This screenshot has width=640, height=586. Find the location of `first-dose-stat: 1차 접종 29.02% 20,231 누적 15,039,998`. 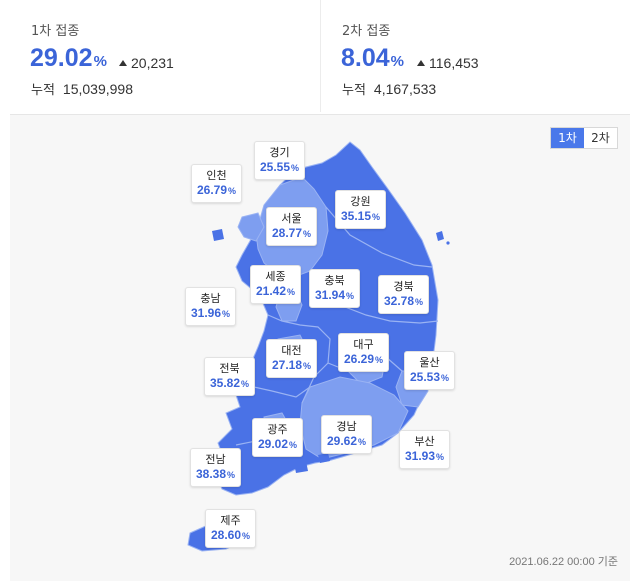

first-dose-stat: 1차 접종 29.02% 20,231 누적 15,039,998 is located at coordinates (165, 56).